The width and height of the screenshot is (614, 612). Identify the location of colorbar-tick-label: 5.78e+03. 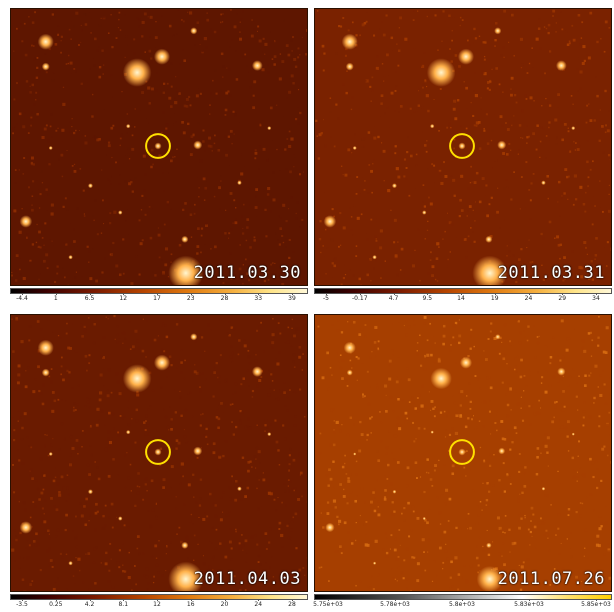
(395, 604).